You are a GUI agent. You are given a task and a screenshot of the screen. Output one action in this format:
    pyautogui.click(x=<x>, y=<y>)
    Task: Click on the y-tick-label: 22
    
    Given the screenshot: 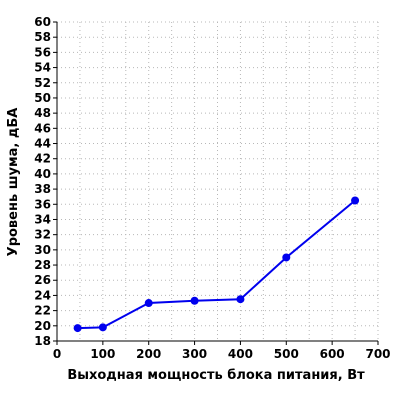 What is the action you would take?
    pyautogui.click(x=42, y=311)
    